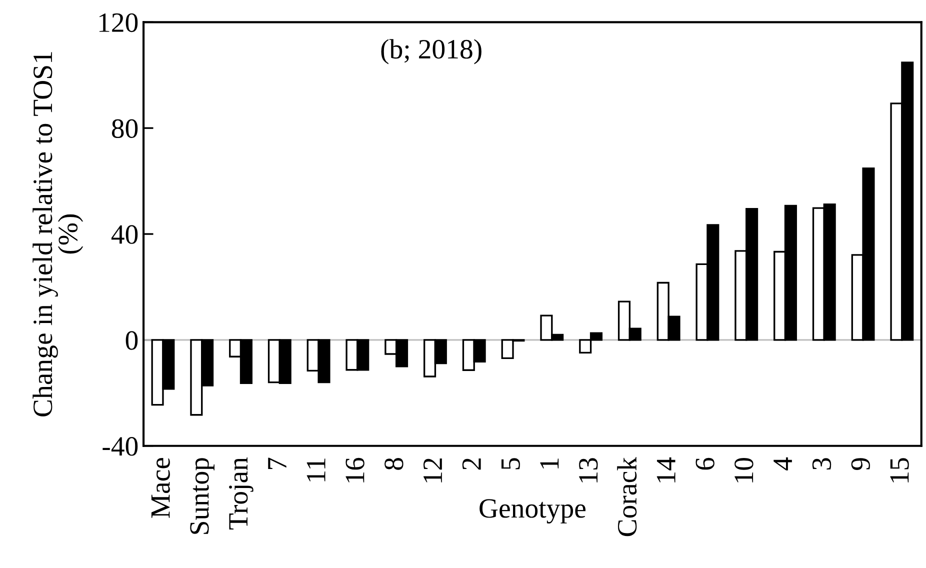 The width and height of the screenshot is (926, 568). I want to click on y-tick-label: 40, so click(124, 234).